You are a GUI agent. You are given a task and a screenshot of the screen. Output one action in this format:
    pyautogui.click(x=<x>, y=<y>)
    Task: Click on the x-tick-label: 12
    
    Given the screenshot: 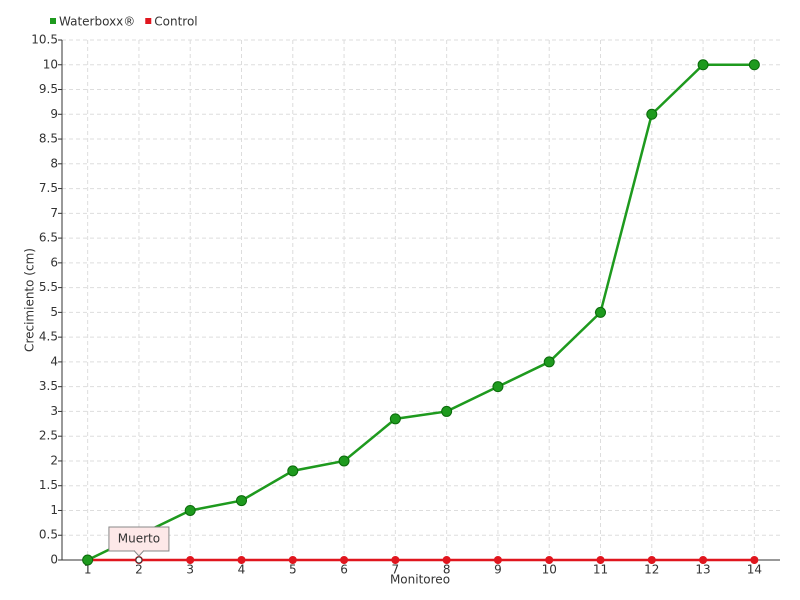 What is the action you would take?
    pyautogui.click(x=651, y=570)
    